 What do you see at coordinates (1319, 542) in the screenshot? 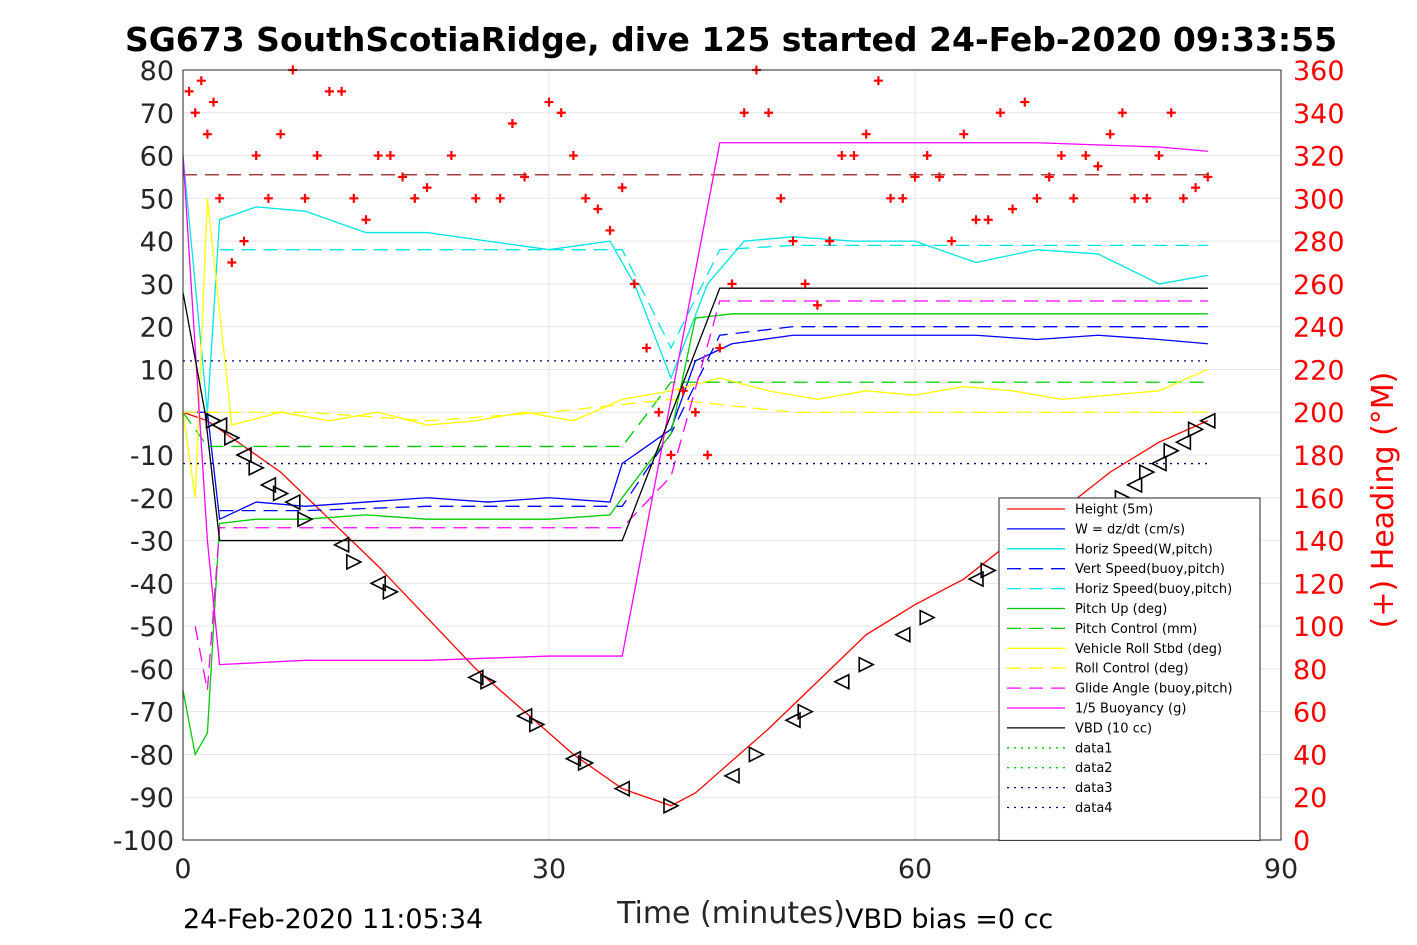
I see `right-y-tick-label-11: 140` at bounding box center [1319, 542].